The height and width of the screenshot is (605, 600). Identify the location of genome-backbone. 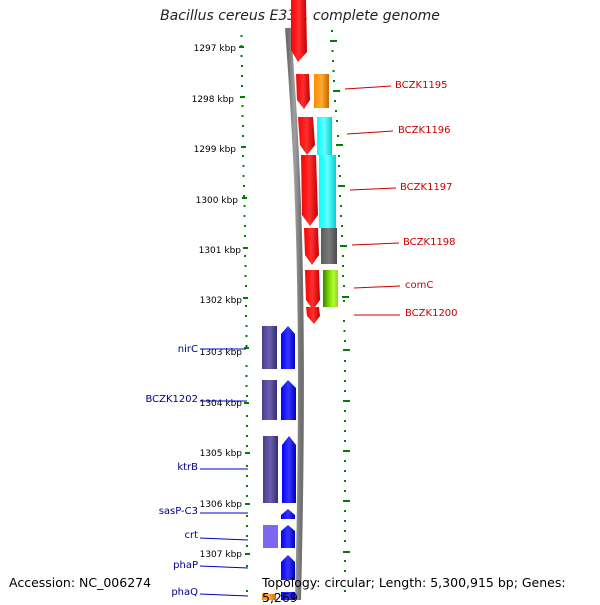
(294, 313).